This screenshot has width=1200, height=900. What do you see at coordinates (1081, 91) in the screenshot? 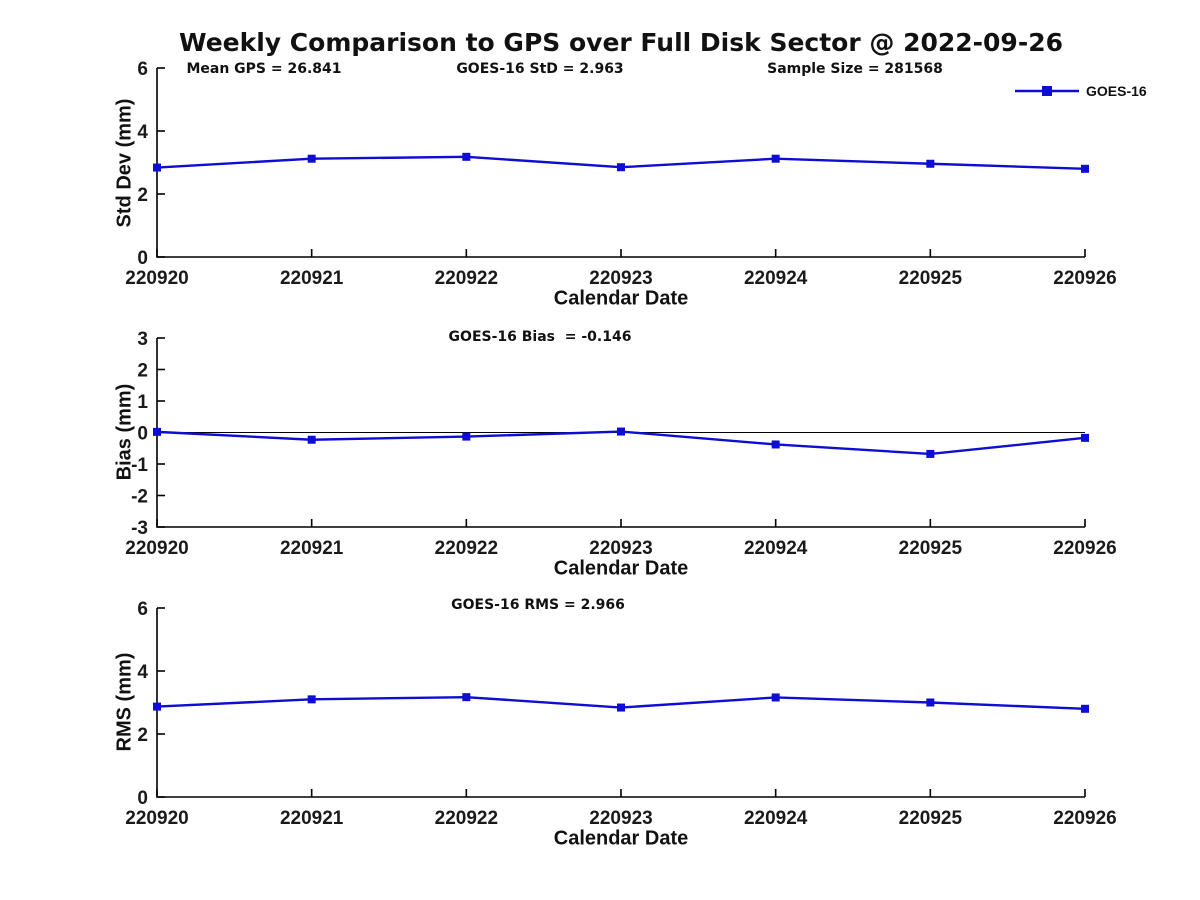
I see `legend: GOES-16` at bounding box center [1081, 91].